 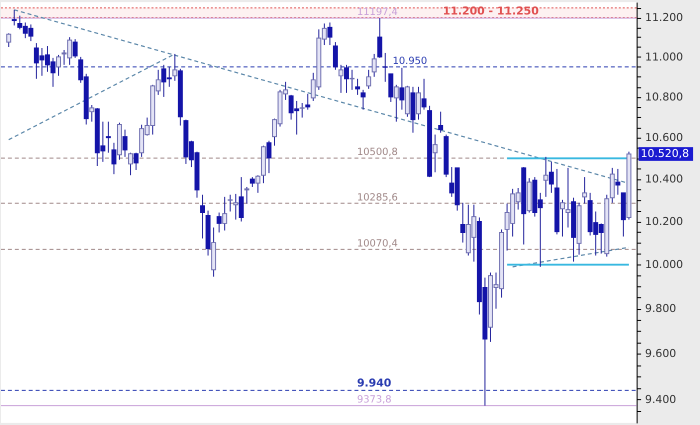 I want to click on text: 10.520,8, so click(x=665, y=153).